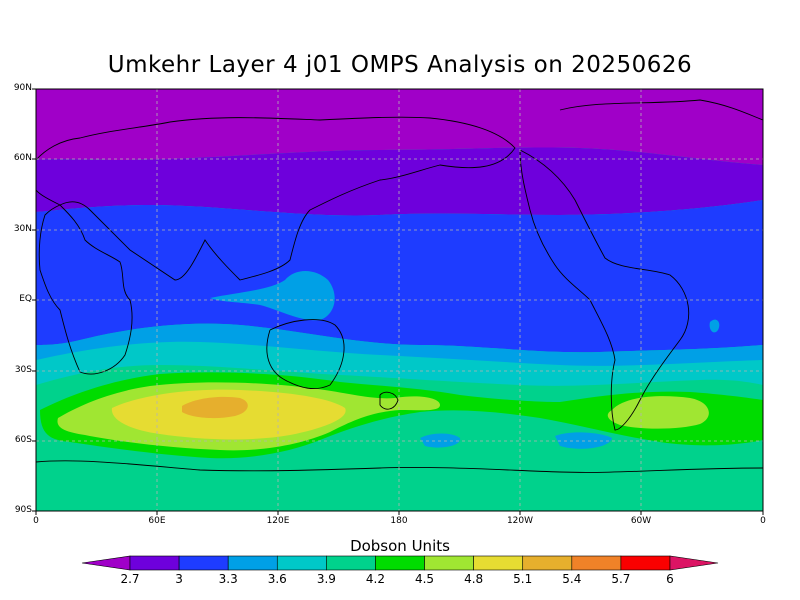 Image resolution: width=800 pixels, height=600 pixels. Describe the element at coordinates (23, 370) in the screenshot. I see `ytick-label: 30S` at that location.